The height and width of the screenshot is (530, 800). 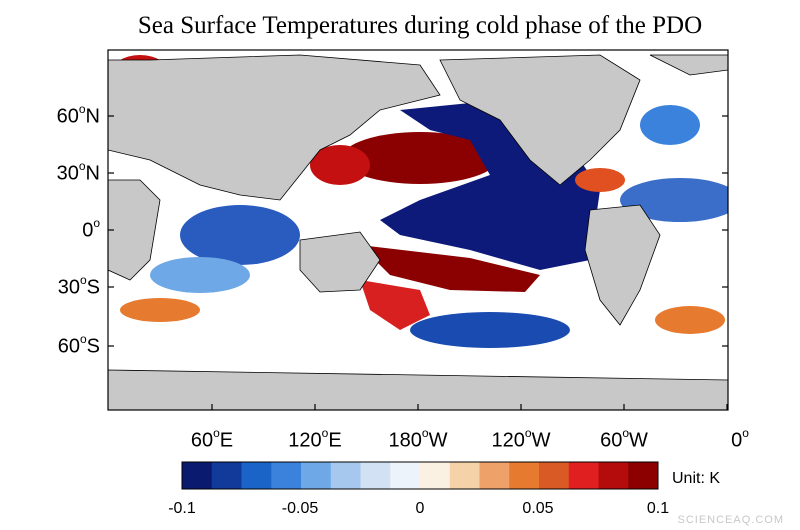 I want to click on y-tick-label-60n: 60oN, so click(x=78, y=115).